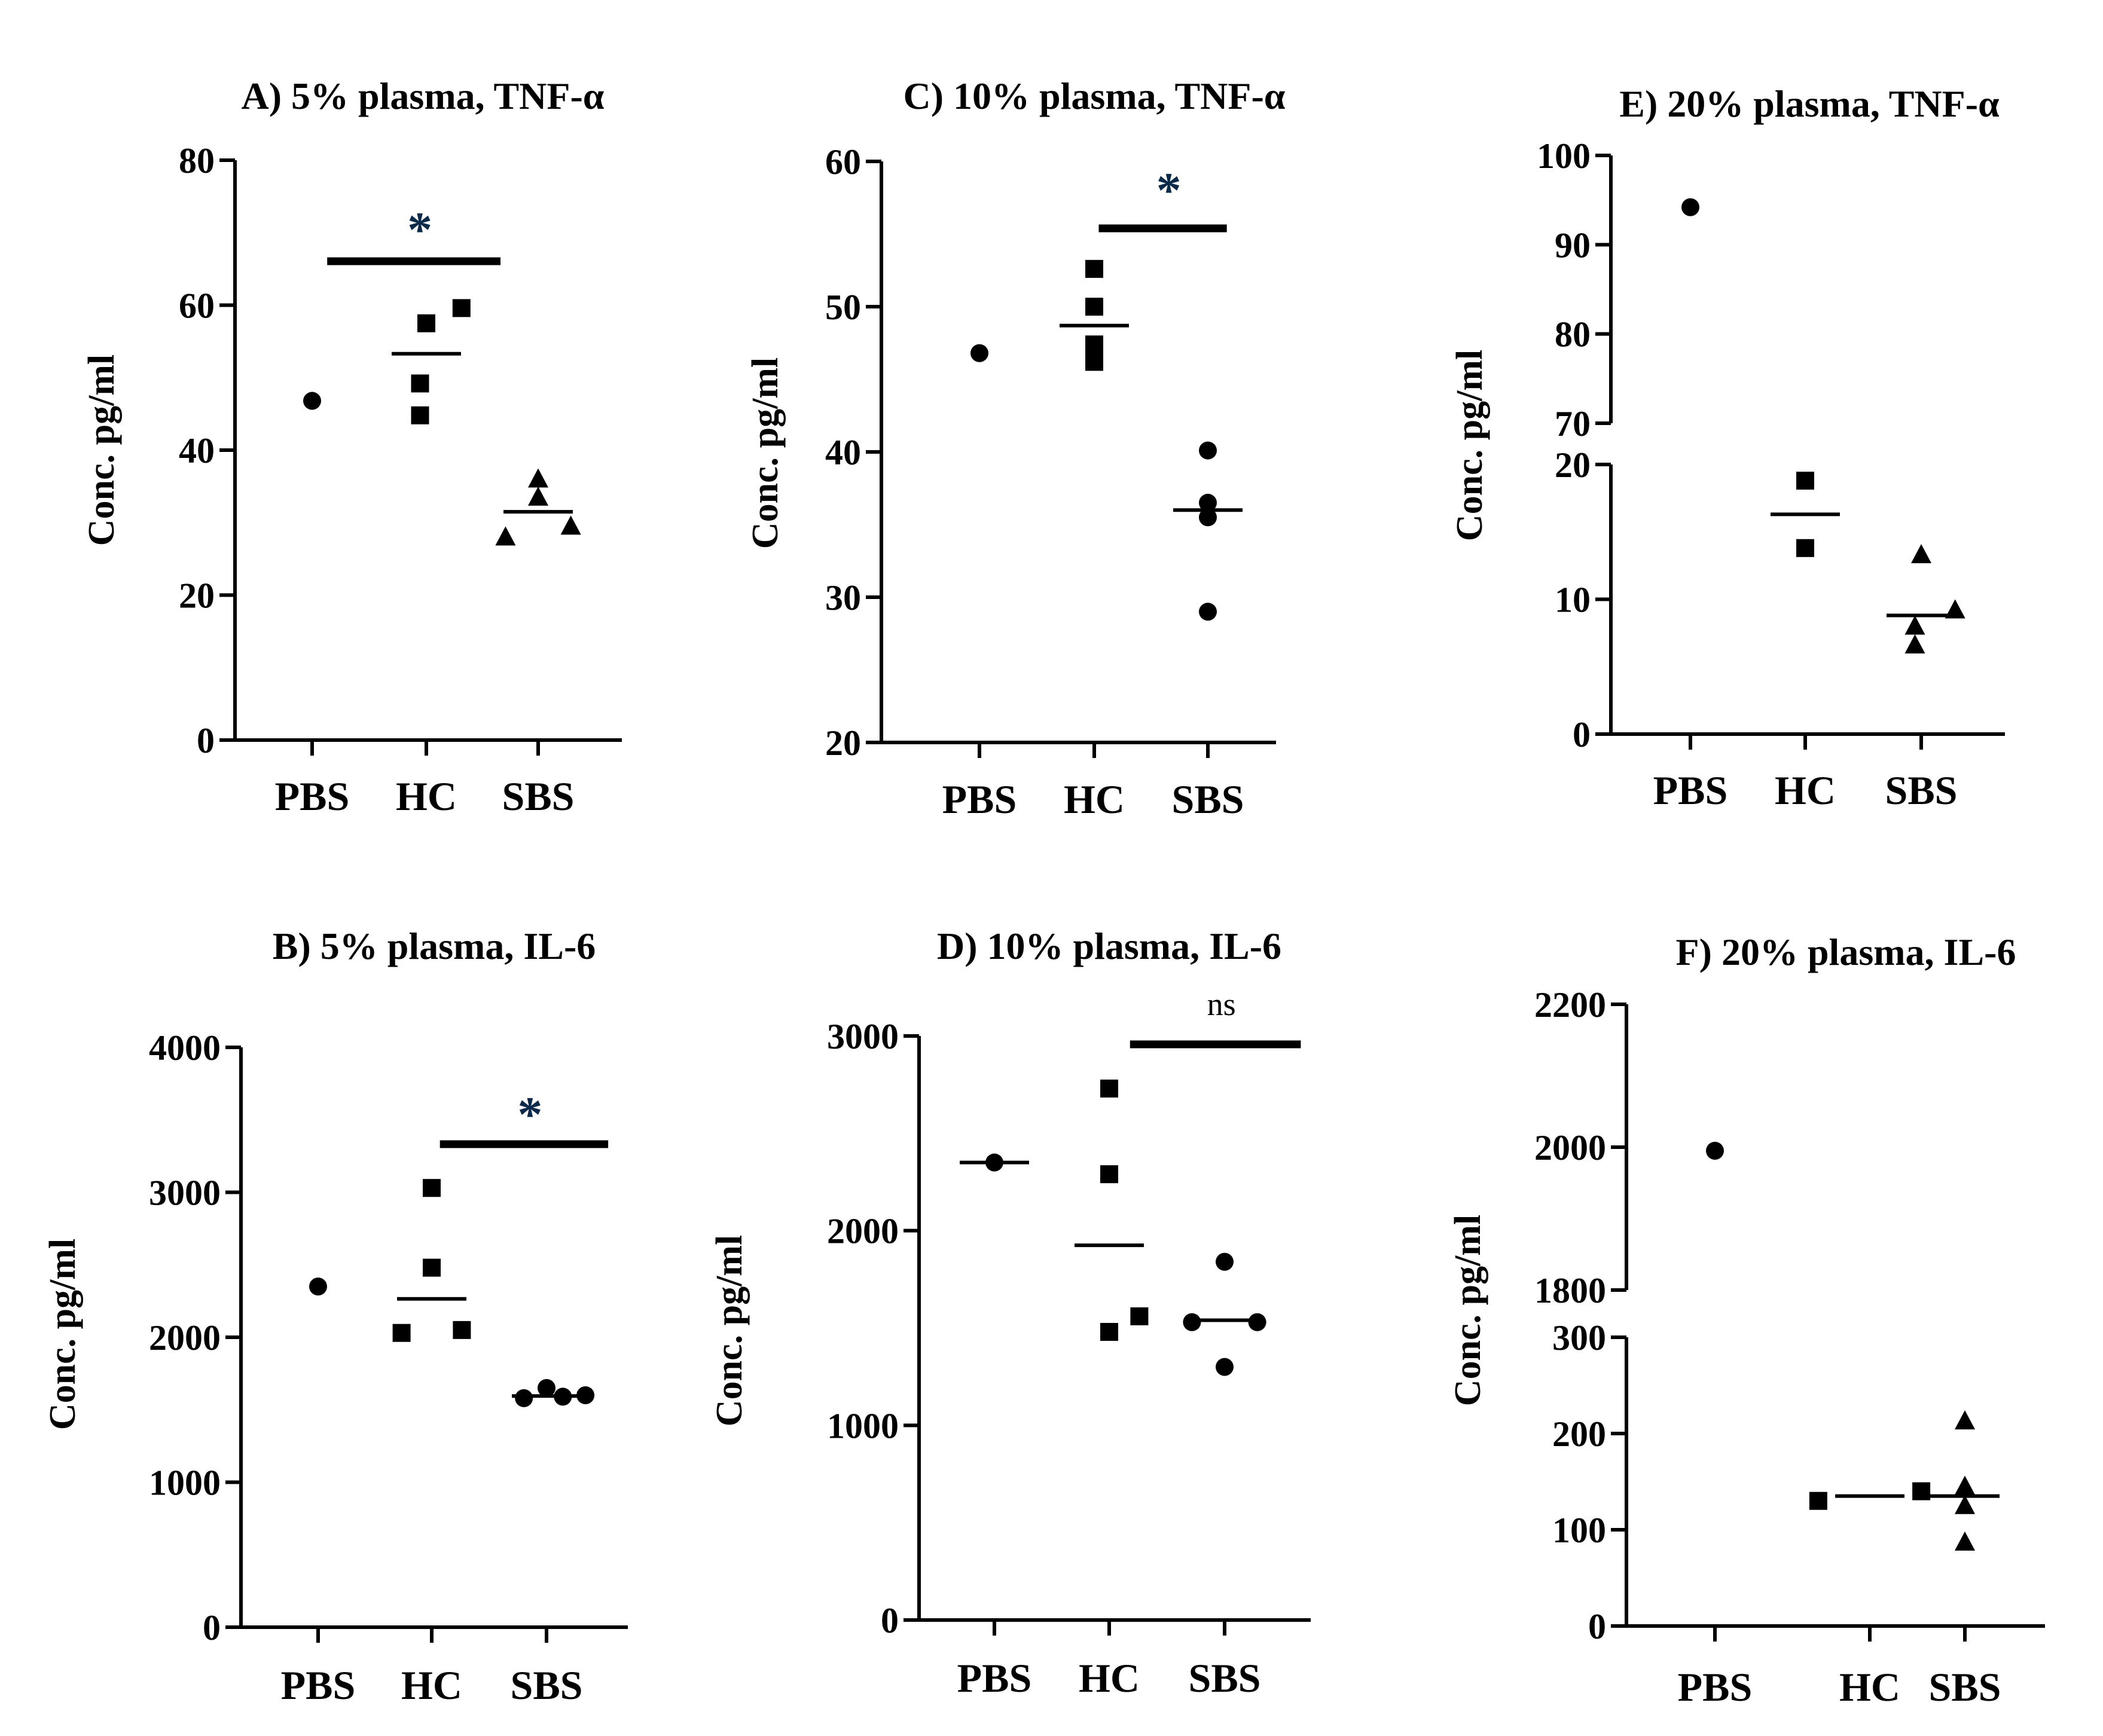 This screenshot has height=1736, width=2103. Describe the element at coordinates (1579, 1434) in the screenshot. I see `y-tick-label: 200` at that location.